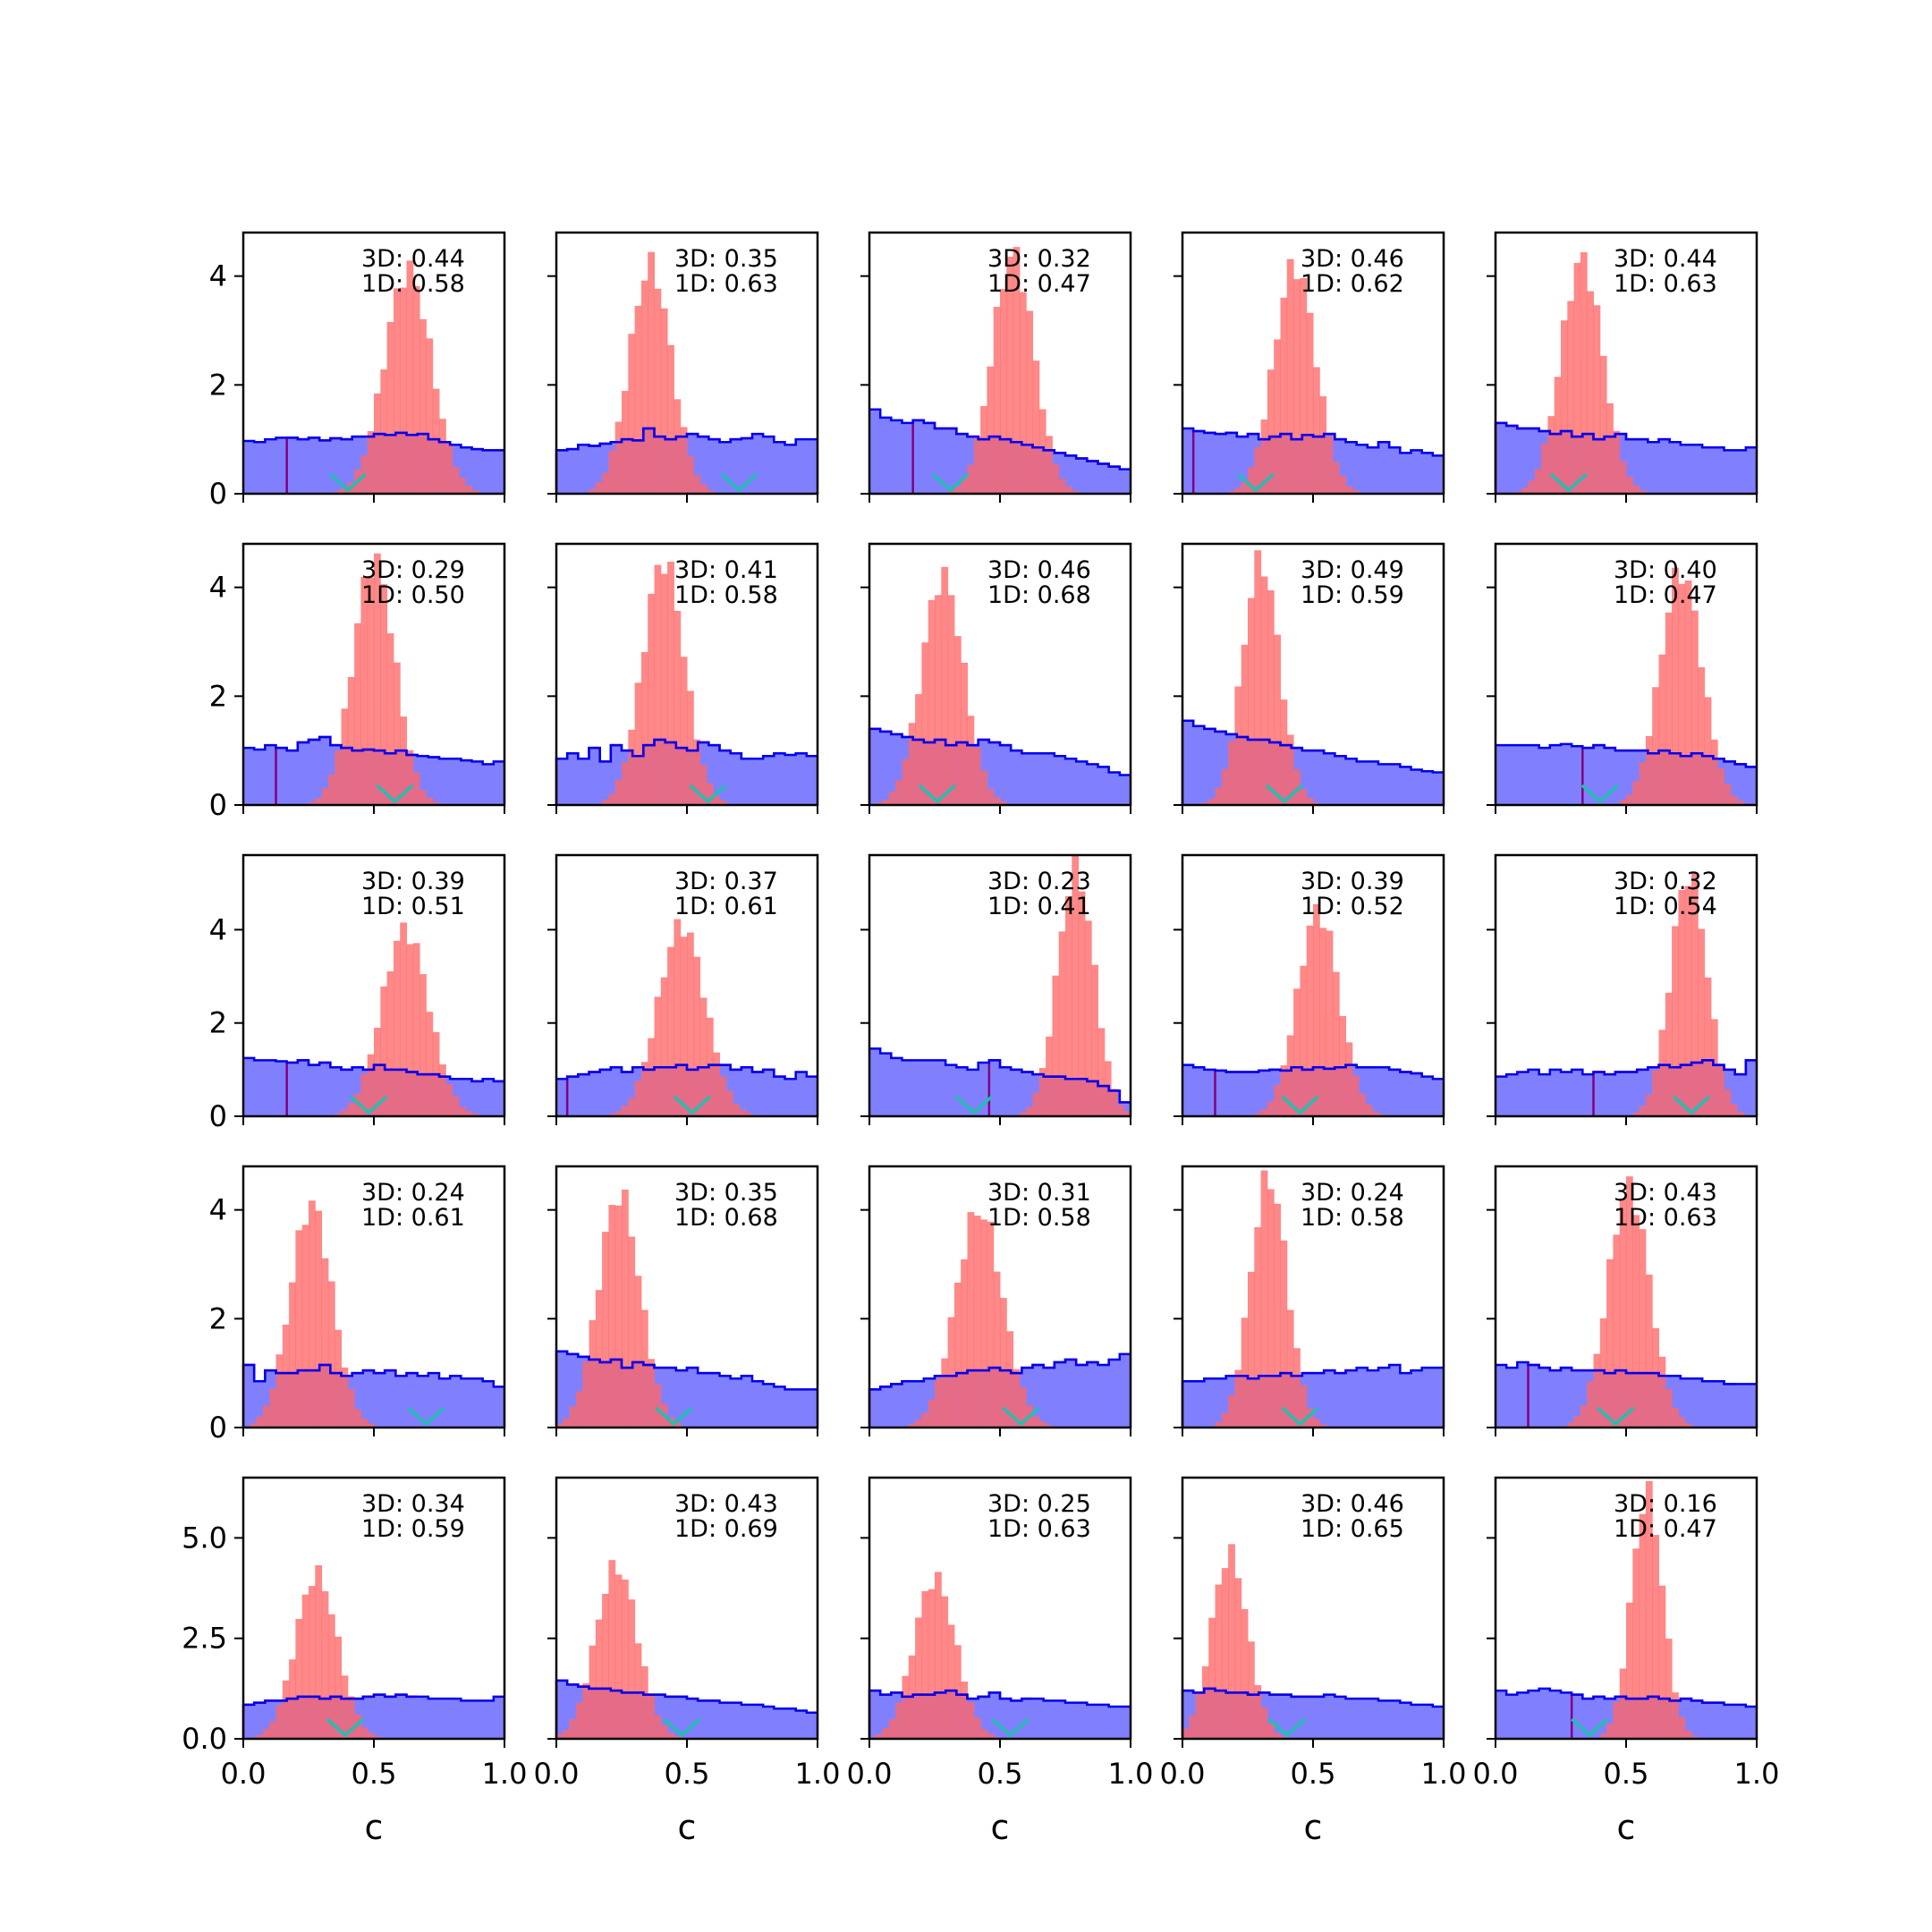  I want to click on prior-histogram-outline, so click(687, 1697).